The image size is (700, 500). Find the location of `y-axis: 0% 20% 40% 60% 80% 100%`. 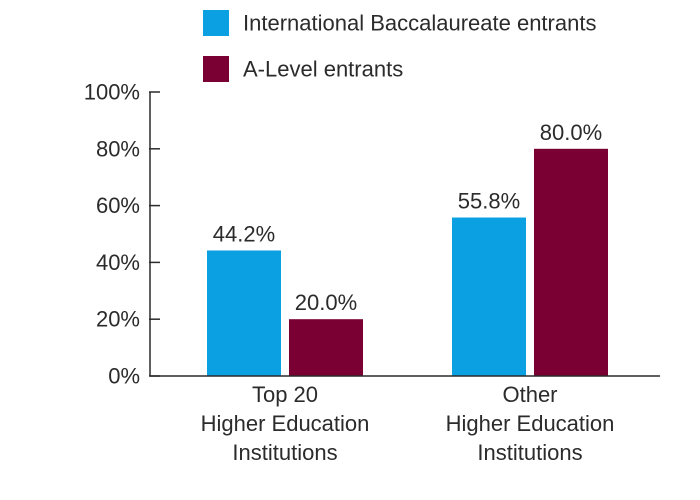

y-axis: 0% 20% 40% 60% 80% 100% is located at coordinates (122, 234).